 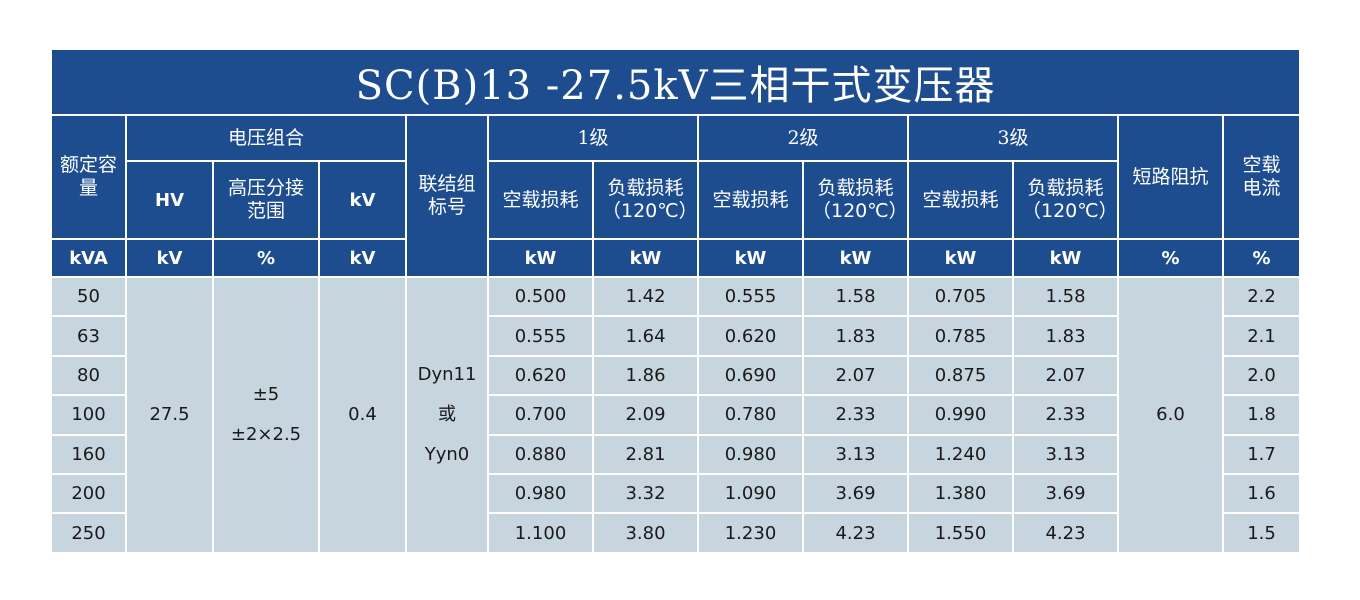 What do you see at coordinates (645, 200) in the screenshot?
I see `header-g1-load-loss: 负载损耗（120℃）` at bounding box center [645, 200].